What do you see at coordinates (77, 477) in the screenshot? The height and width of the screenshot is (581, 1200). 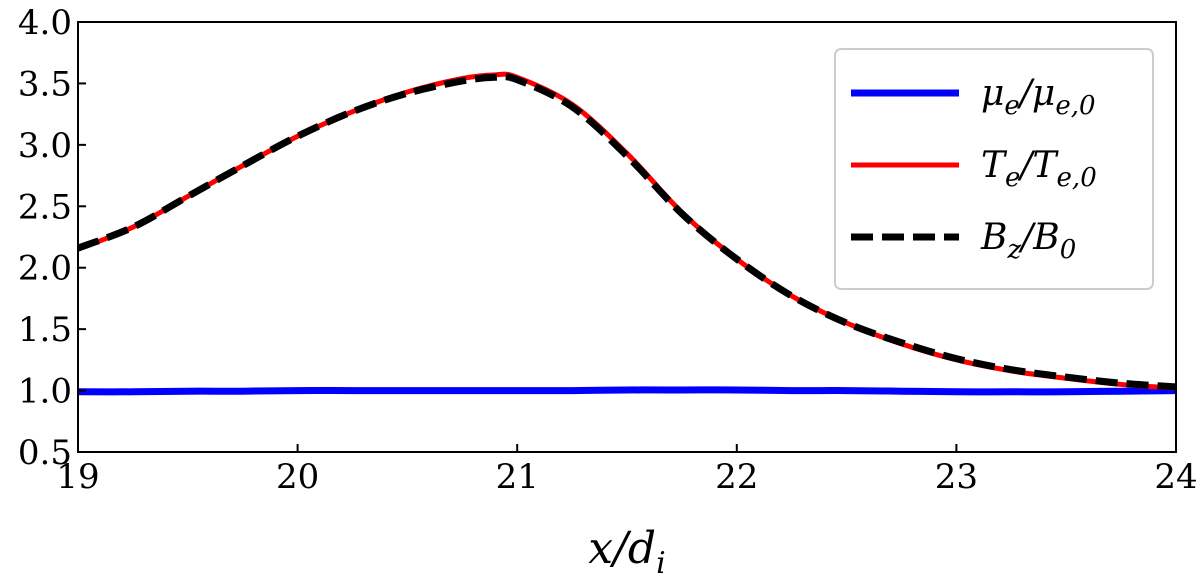 I see `x-tick-label: 19` at bounding box center [77, 477].